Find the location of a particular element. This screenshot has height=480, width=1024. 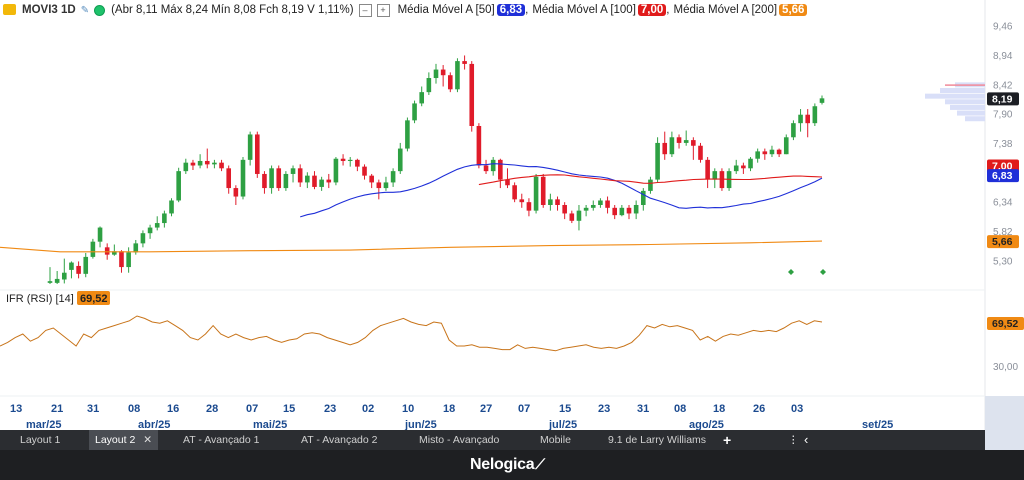

signal-marker is located at coordinates (791, 272).